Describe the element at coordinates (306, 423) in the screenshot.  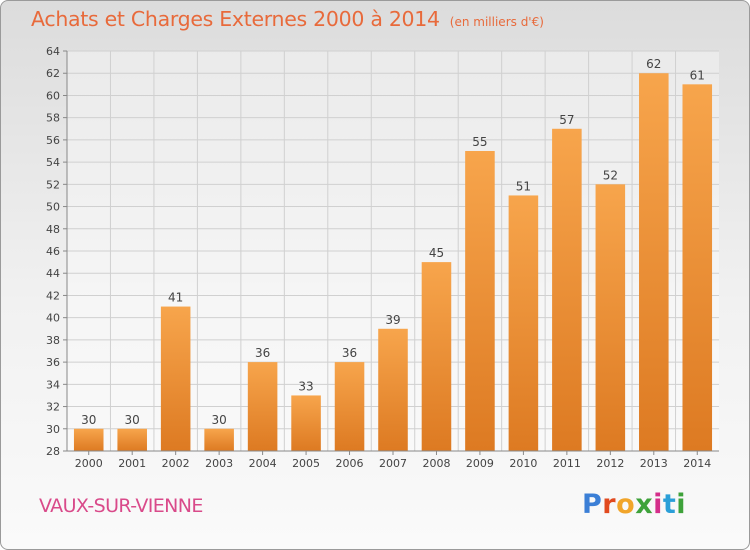
I see `bar-2005` at that location.